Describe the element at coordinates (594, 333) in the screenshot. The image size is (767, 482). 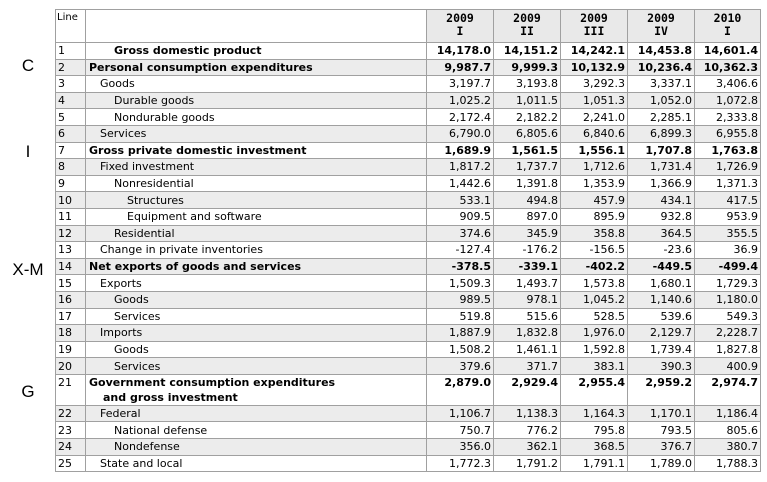
I see `value-cell: 1,976.0` at that location.